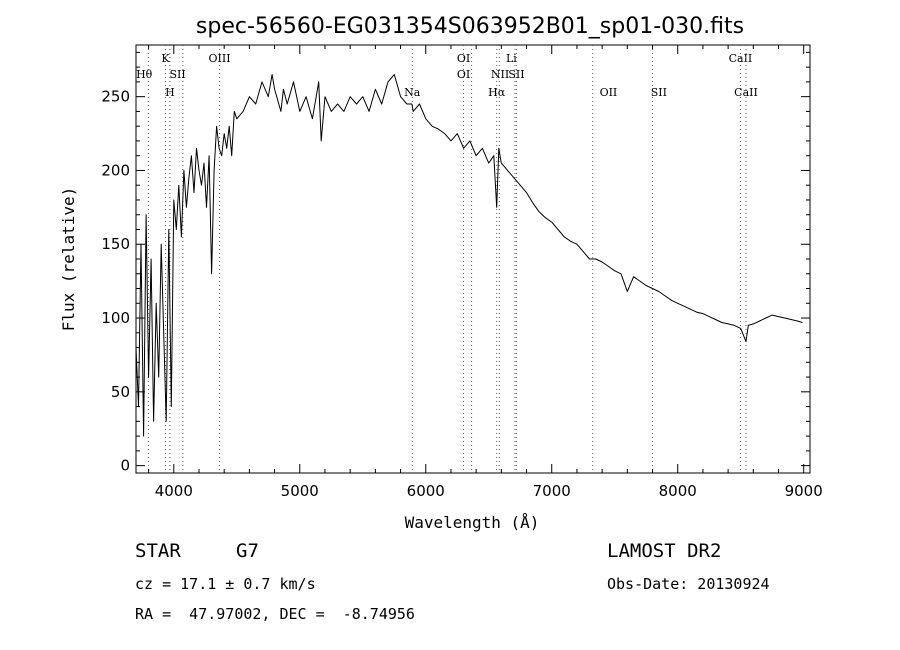 The image size is (900, 650). Describe the element at coordinates (300, 491) in the screenshot. I see `x-tick-label: 5000` at that location.